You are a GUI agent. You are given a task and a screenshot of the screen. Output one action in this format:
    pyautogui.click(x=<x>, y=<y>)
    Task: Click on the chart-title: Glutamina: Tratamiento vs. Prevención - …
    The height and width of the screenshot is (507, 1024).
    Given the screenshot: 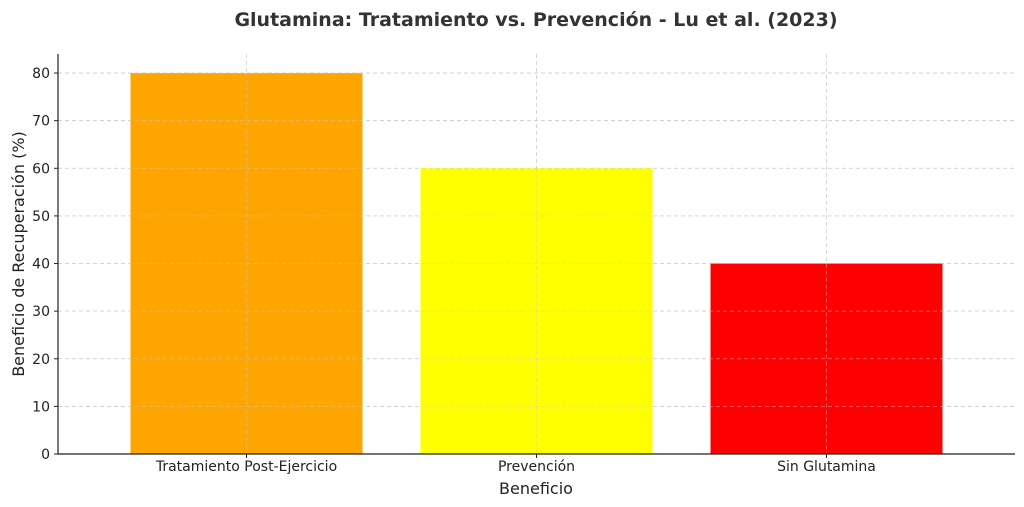 What is the action you would take?
    pyautogui.click(x=535, y=20)
    